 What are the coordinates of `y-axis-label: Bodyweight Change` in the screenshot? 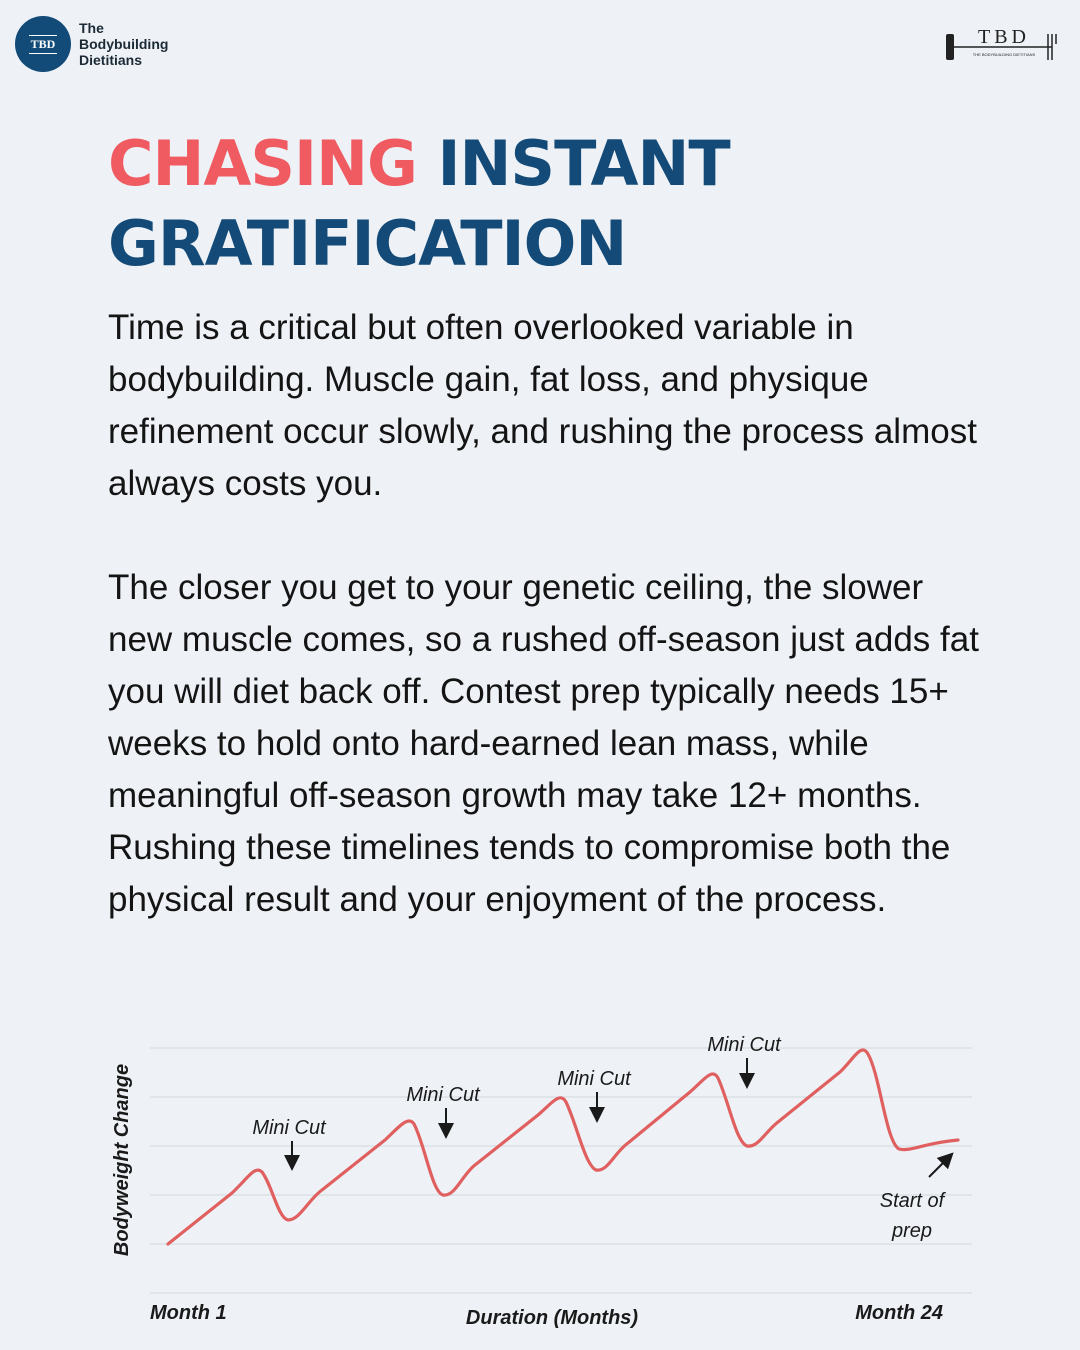 It's located at (122, 1160).